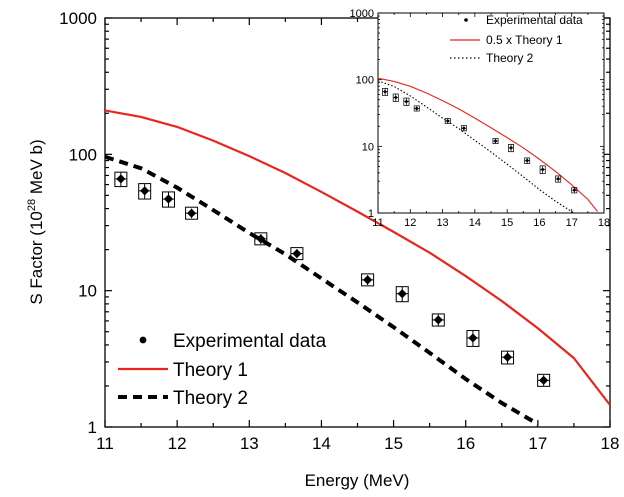 This screenshot has height=497, width=624. I want to click on legend-label-experimental: Experimental data, so click(250, 341).